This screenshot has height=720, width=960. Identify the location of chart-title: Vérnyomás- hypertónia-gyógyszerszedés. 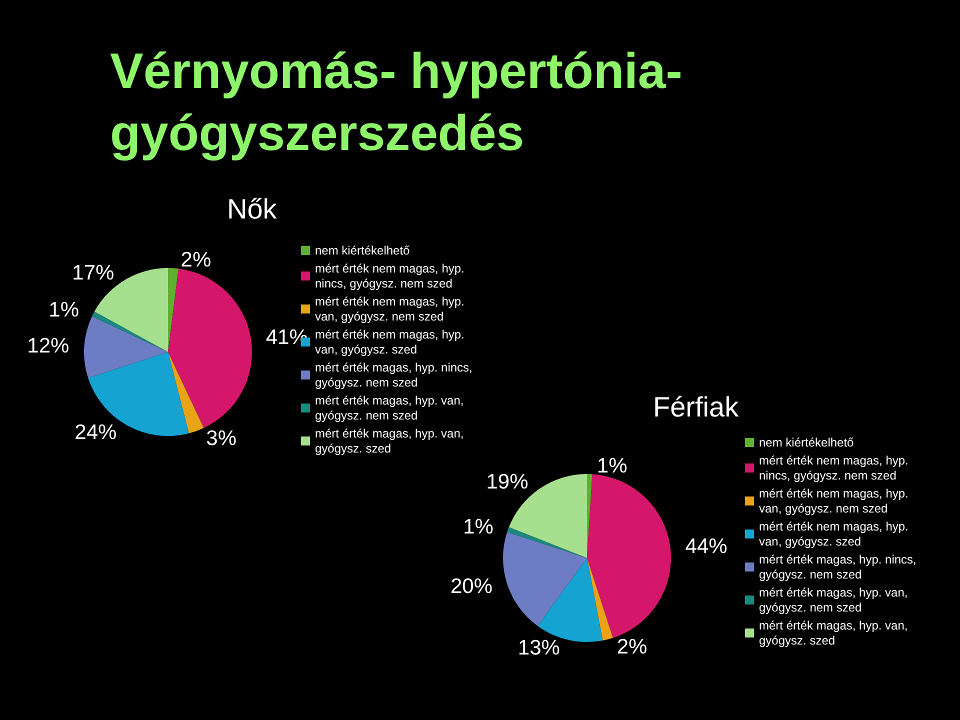
(397, 102).